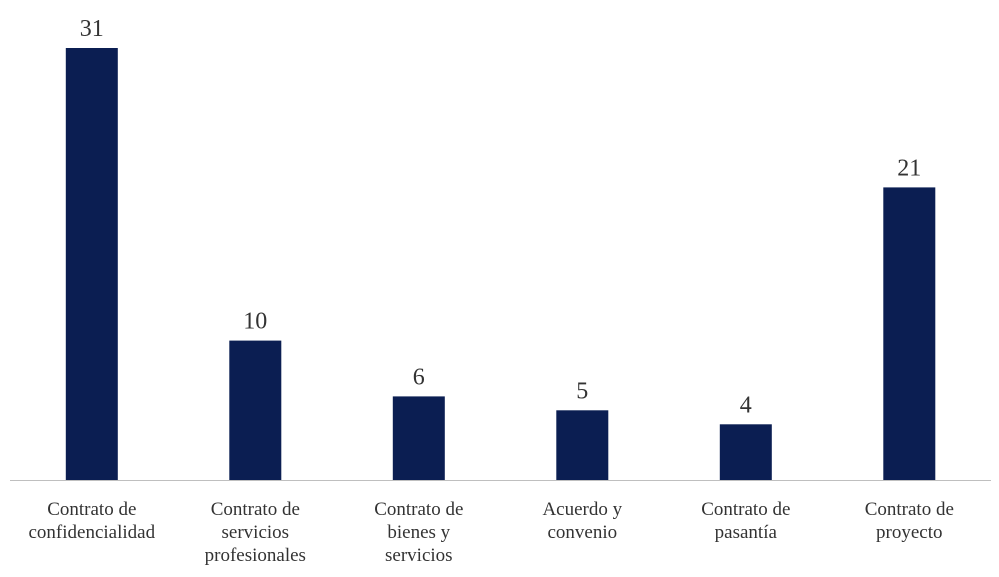 This screenshot has width=999, height=577. I want to click on tick-label-0-0: Contrato de, so click(91, 509).